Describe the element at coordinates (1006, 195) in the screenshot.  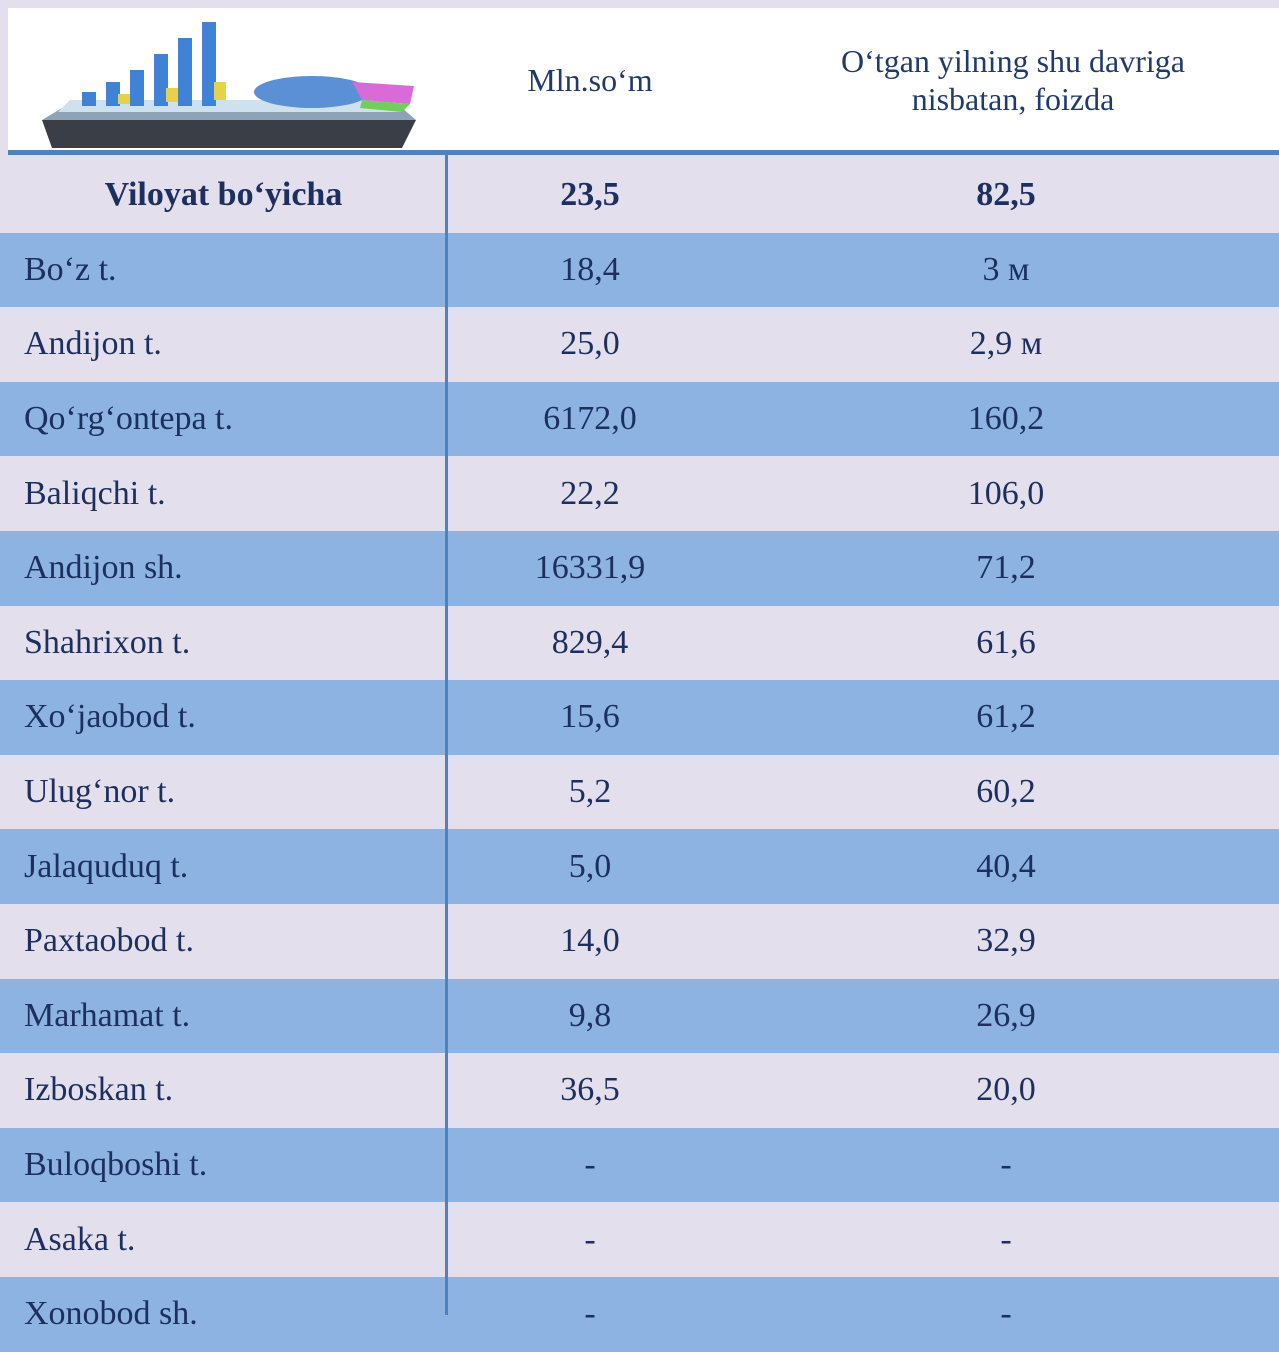
I see `cell-value: 82,5` at that location.